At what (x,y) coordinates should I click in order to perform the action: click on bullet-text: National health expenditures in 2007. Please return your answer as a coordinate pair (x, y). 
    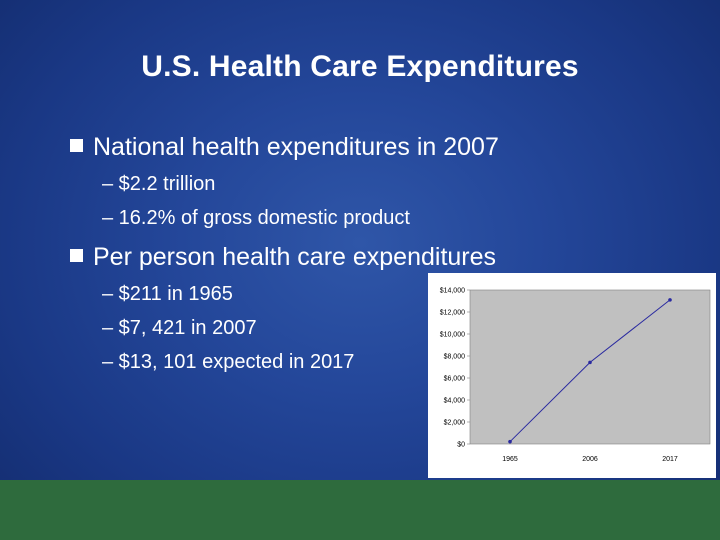
    Looking at the image, I should click on (296, 147).